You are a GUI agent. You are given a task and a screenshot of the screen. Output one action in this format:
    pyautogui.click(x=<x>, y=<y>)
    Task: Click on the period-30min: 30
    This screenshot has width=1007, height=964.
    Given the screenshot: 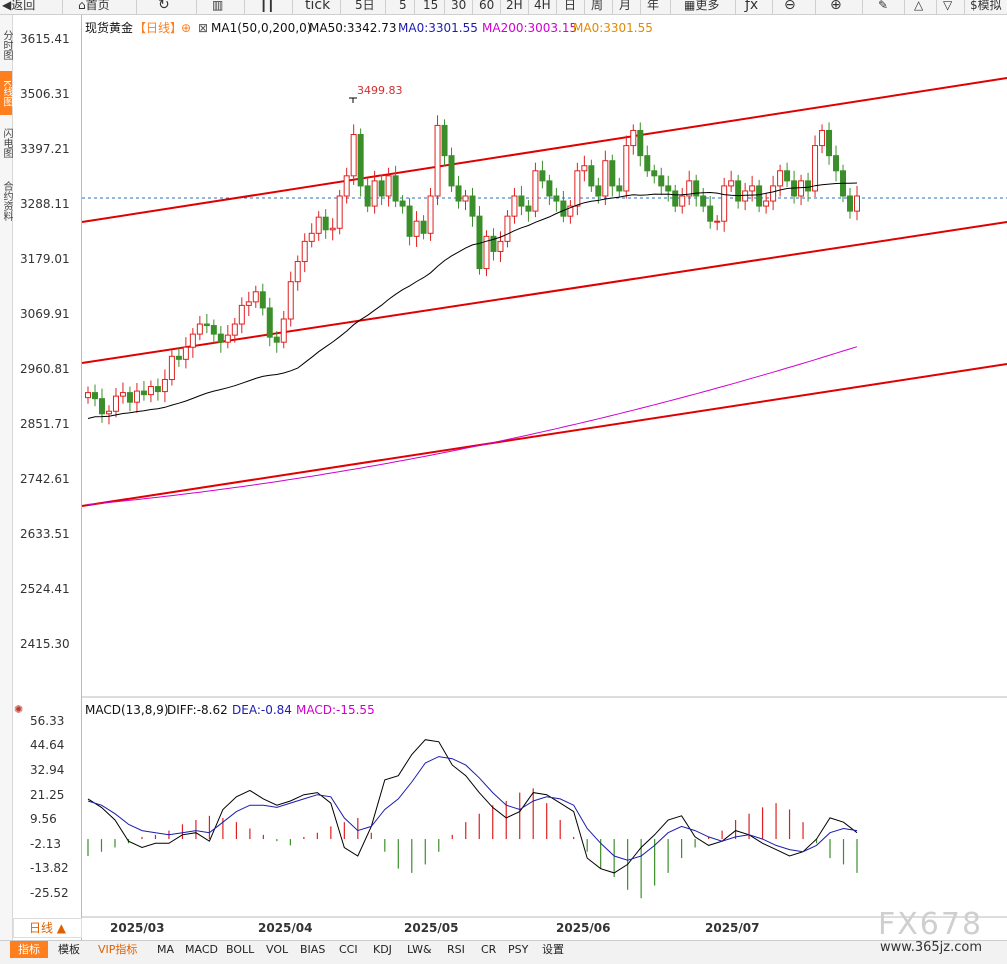 What is the action you would take?
    pyautogui.click(x=459, y=6)
    